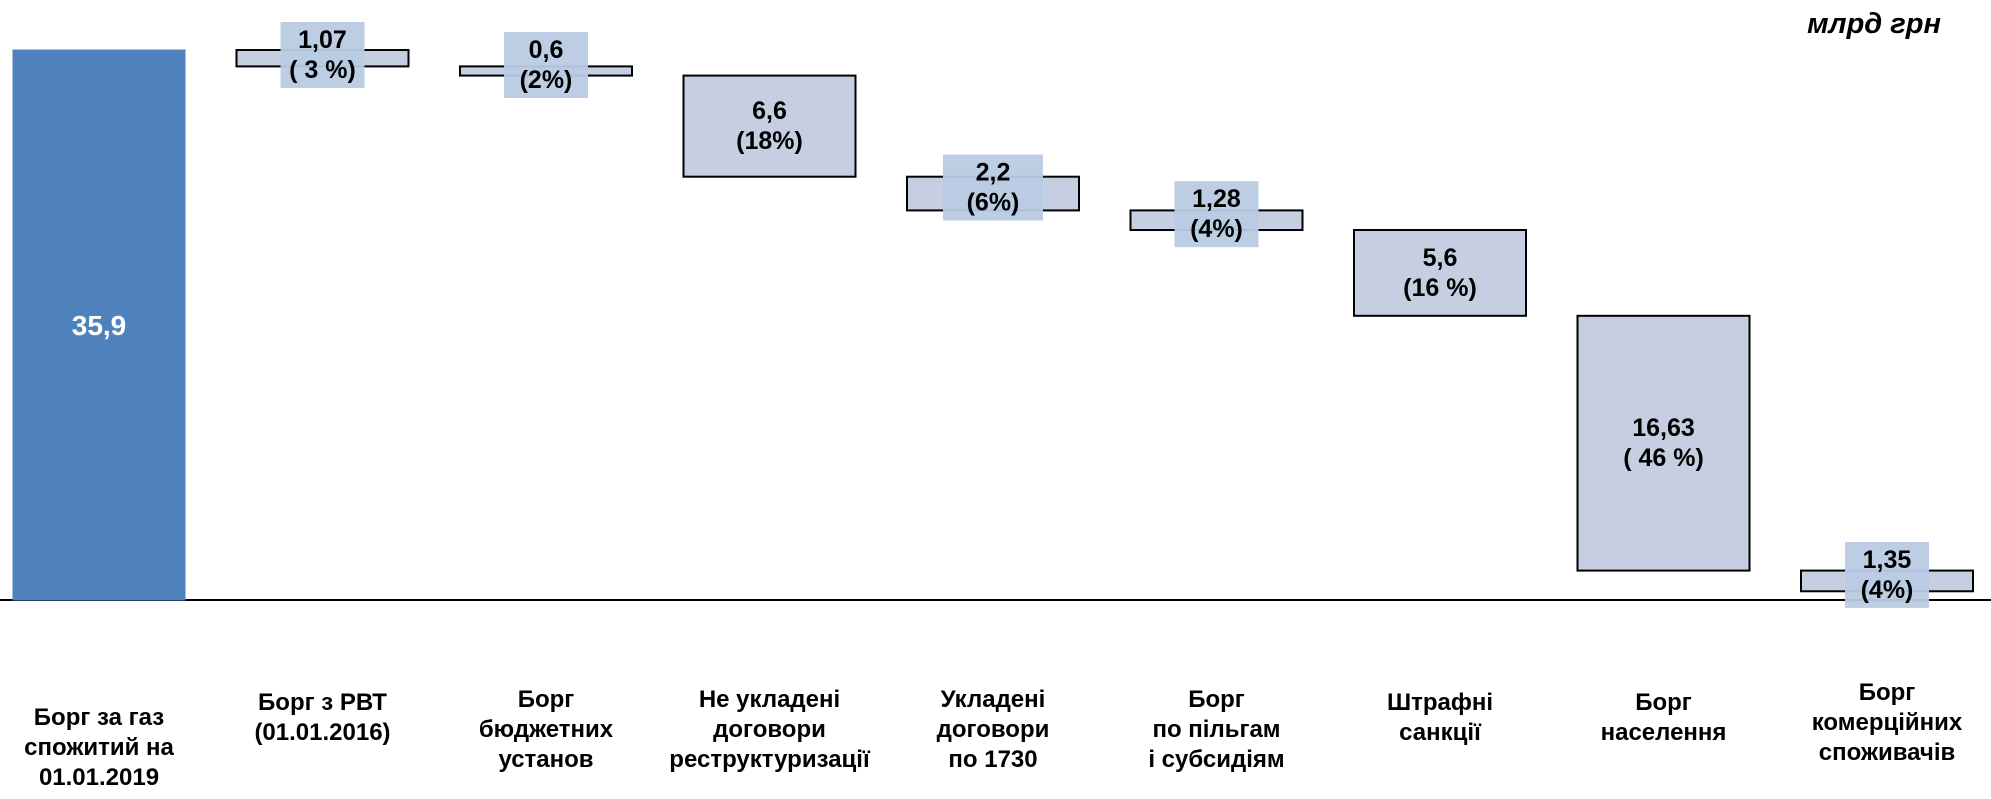  I want to click on category-label-8-line-1: комерційних, so click(1887, 722).